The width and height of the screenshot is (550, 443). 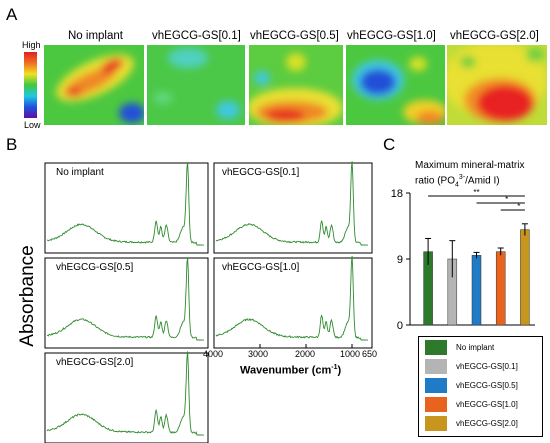 I want to click on legend-label-3: vhEGCG-GS[1.0], so click(x=487, y=404).